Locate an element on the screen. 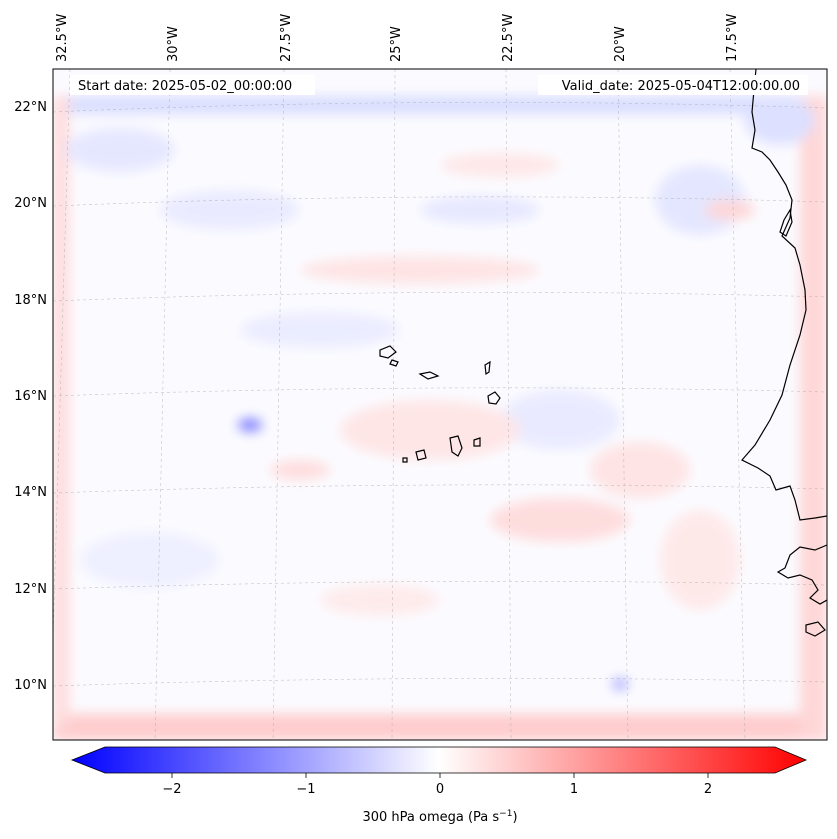 The image size is (837, 839). lat-labels: 22°N 20°N 18°N 16°N 14°N 12°N 10°N is located at coordinates (30, 396).